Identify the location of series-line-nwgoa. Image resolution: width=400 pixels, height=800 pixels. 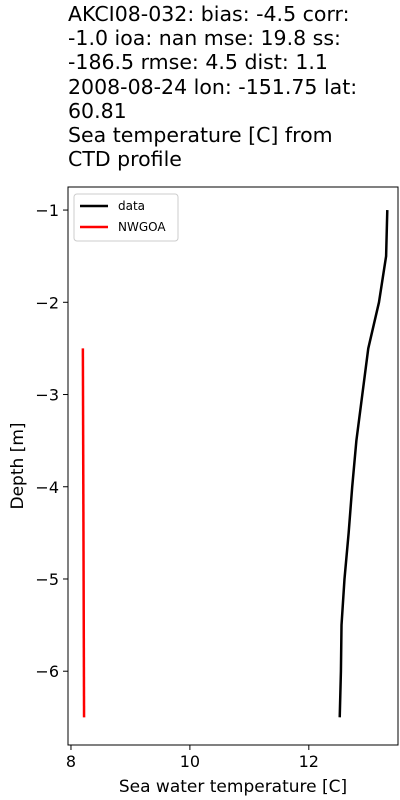
(83, 533).